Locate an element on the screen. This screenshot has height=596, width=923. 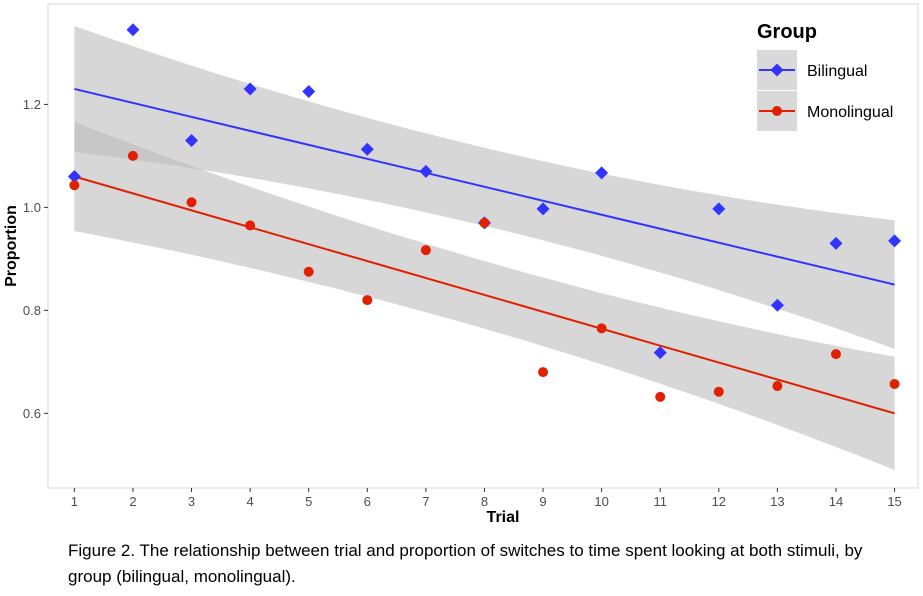
x-tick-label: 10 is located at coordinates (601, 501).